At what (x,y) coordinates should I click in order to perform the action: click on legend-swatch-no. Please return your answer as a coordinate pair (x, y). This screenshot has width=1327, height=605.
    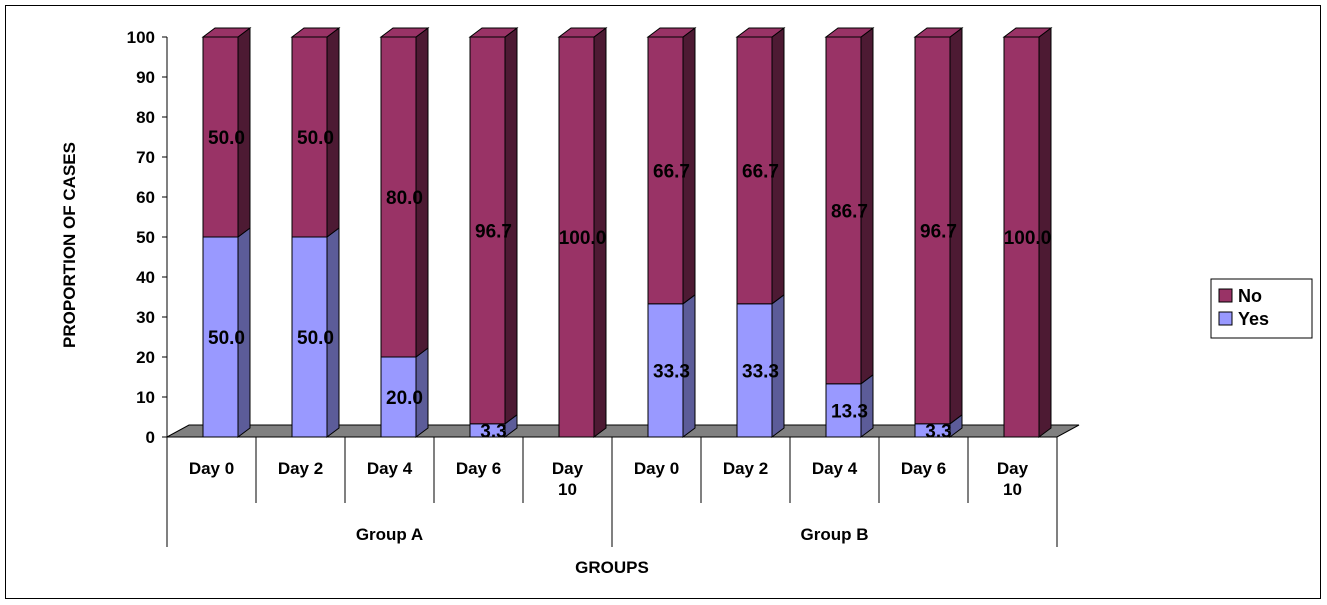
    Looking at the image, I should click on (1225, 295).